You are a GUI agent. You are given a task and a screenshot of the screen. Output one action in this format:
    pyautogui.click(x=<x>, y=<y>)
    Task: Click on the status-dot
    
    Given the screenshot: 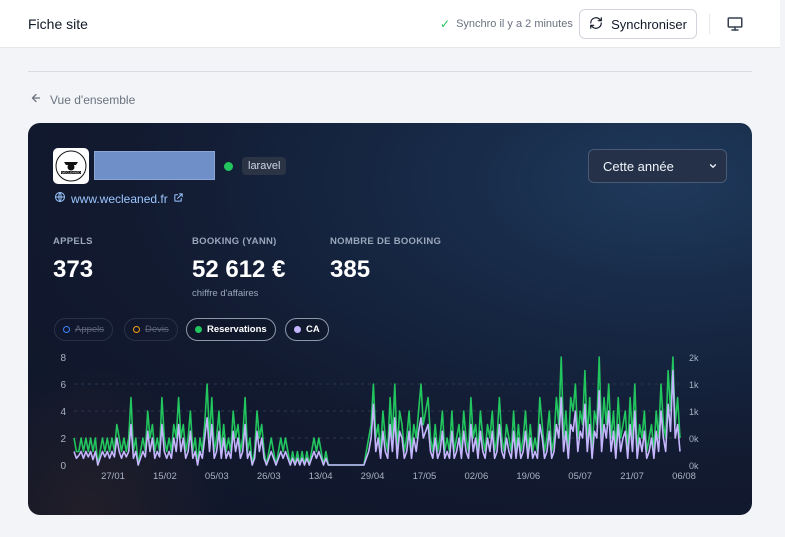 What is the action you would take?
    pyautogui.click(x=228, y=166)
    